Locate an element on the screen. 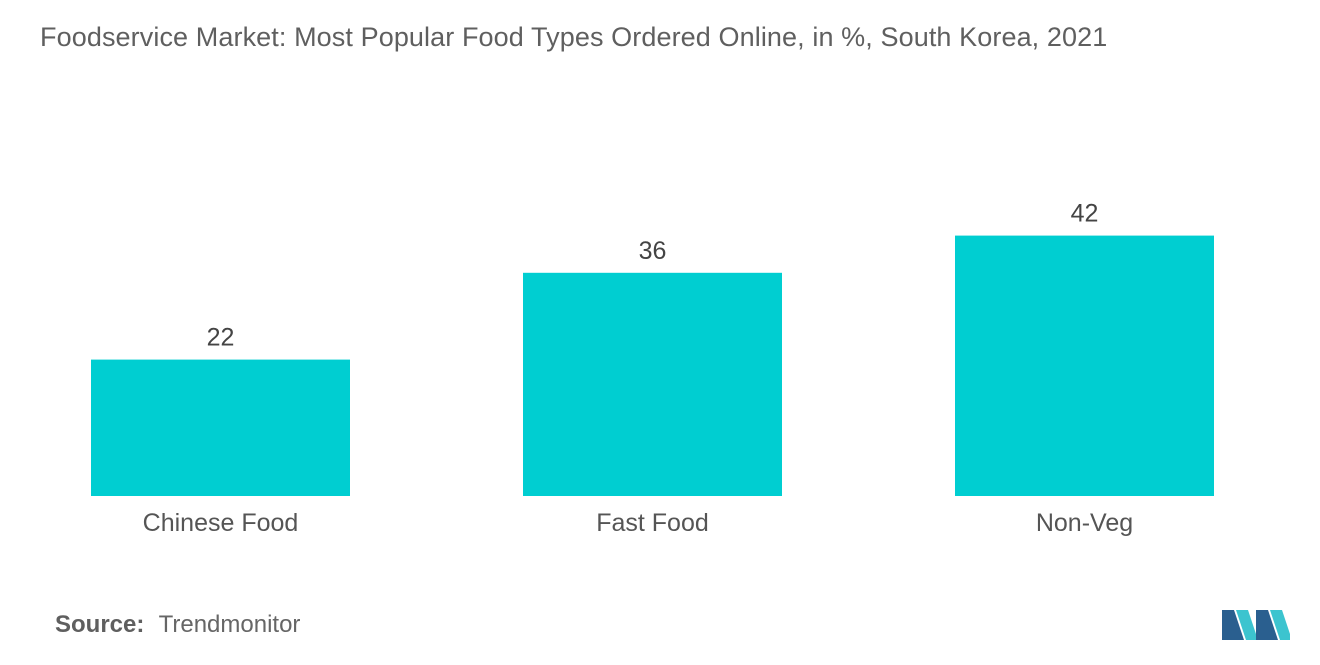 This screenshot has height=665, width=1320. bar-fast-food is located at coordinates (652, 384).